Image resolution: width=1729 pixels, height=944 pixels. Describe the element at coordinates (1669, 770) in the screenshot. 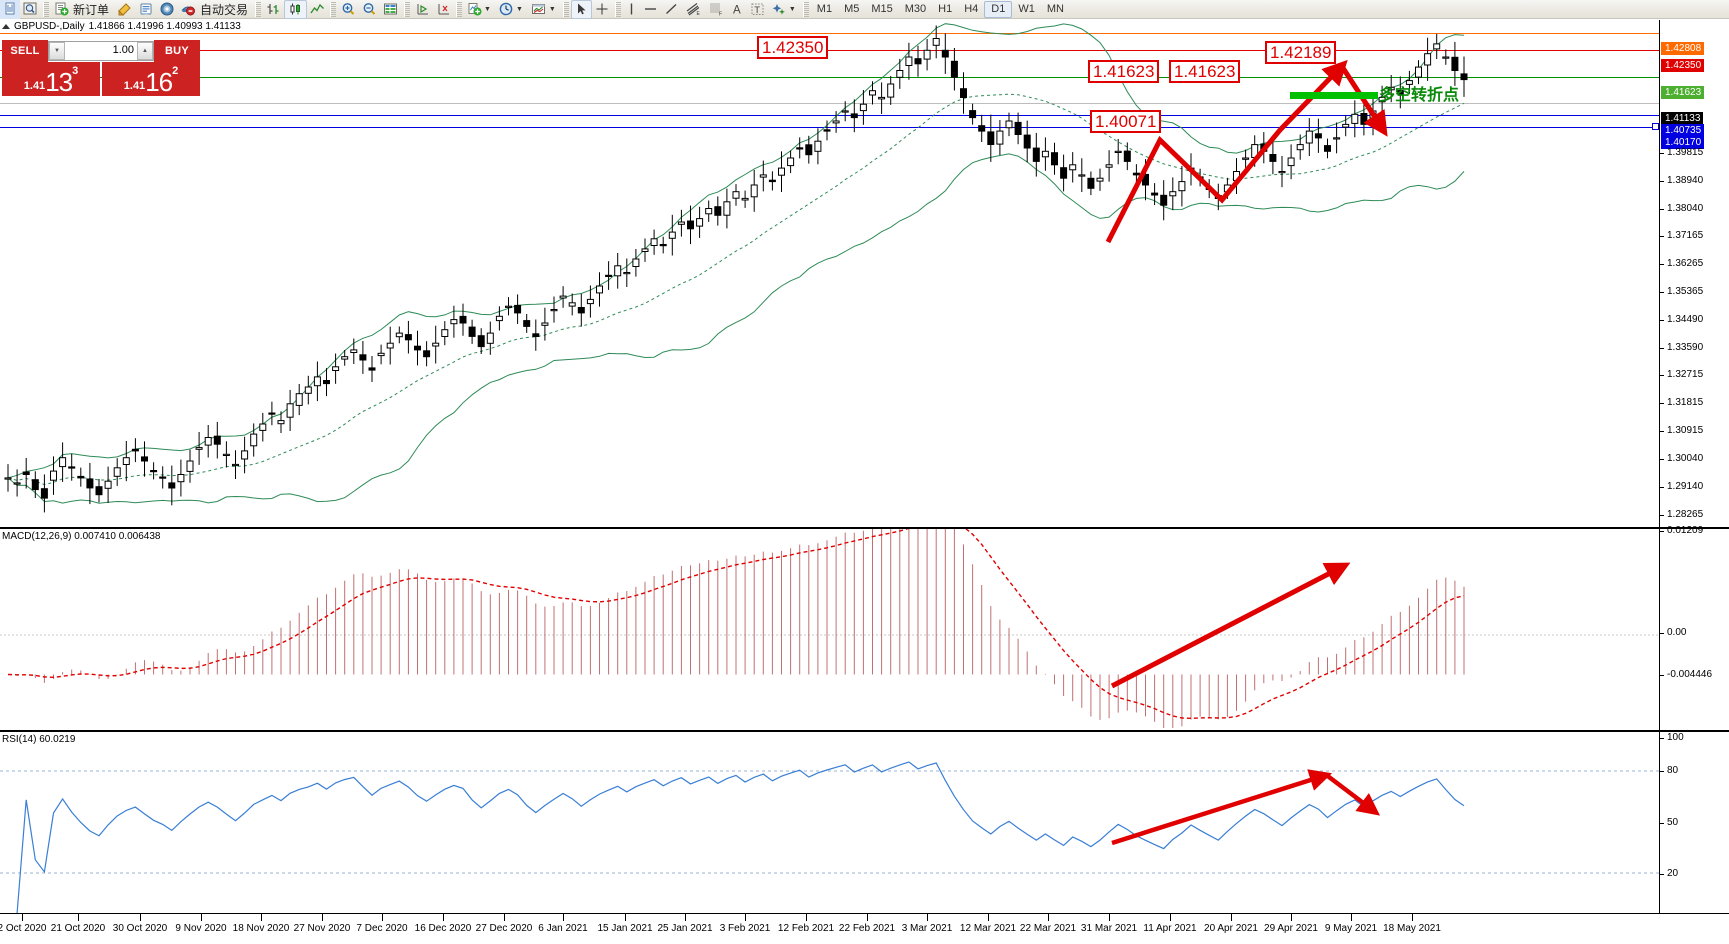

I see `rsi-axis-tick-80: 80` at that location.